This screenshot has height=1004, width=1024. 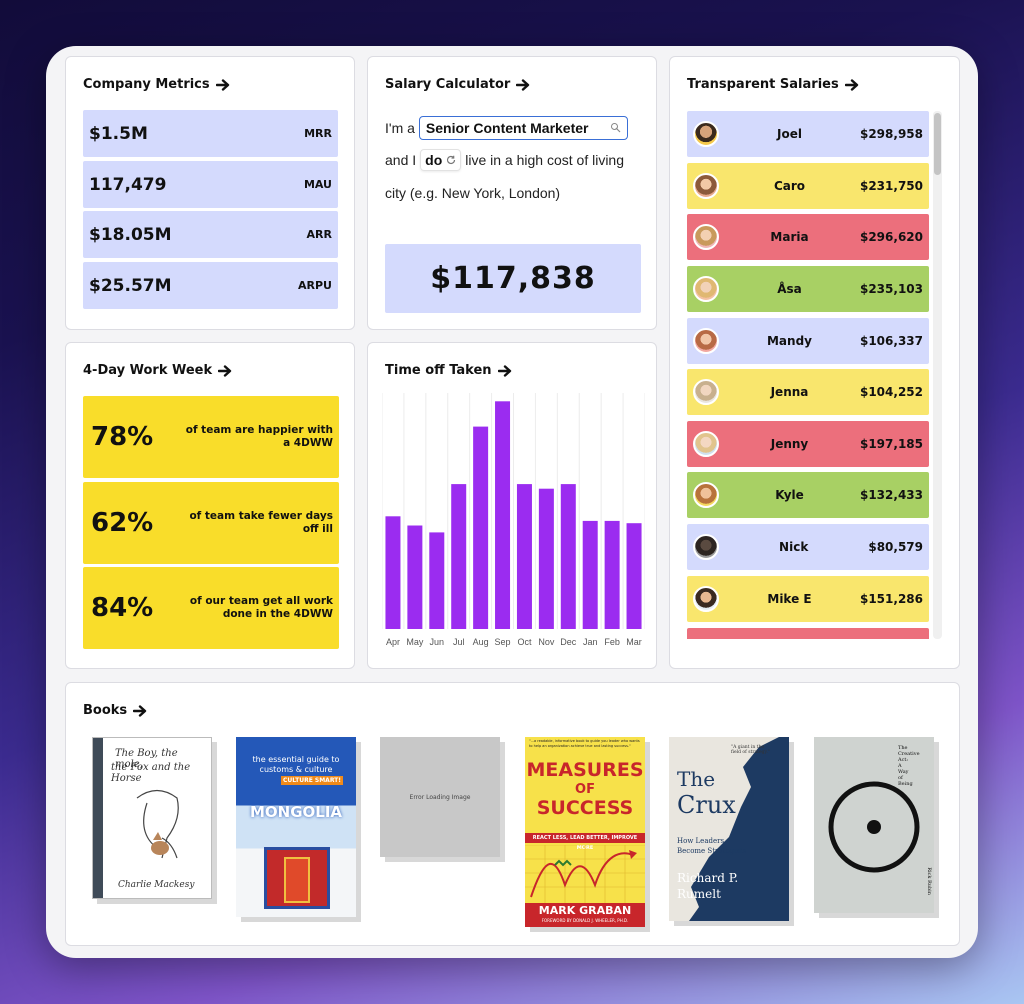 What do you see at coordinates (545, 160) in the screenshot?
I see `calc-suffix: live in a high cost of living` at bounding box center [545, 160].